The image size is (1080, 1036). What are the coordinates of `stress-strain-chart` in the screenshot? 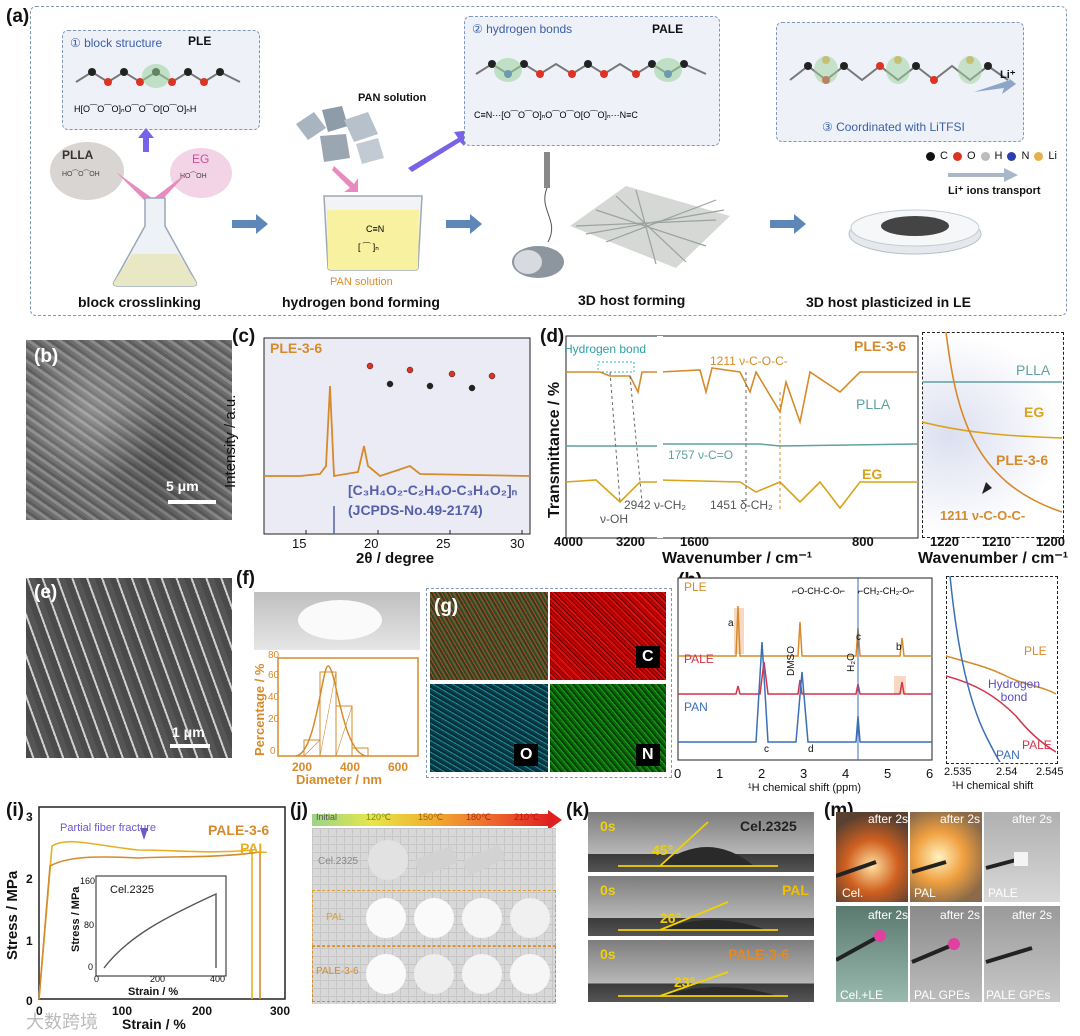 It's located at (162, 903).